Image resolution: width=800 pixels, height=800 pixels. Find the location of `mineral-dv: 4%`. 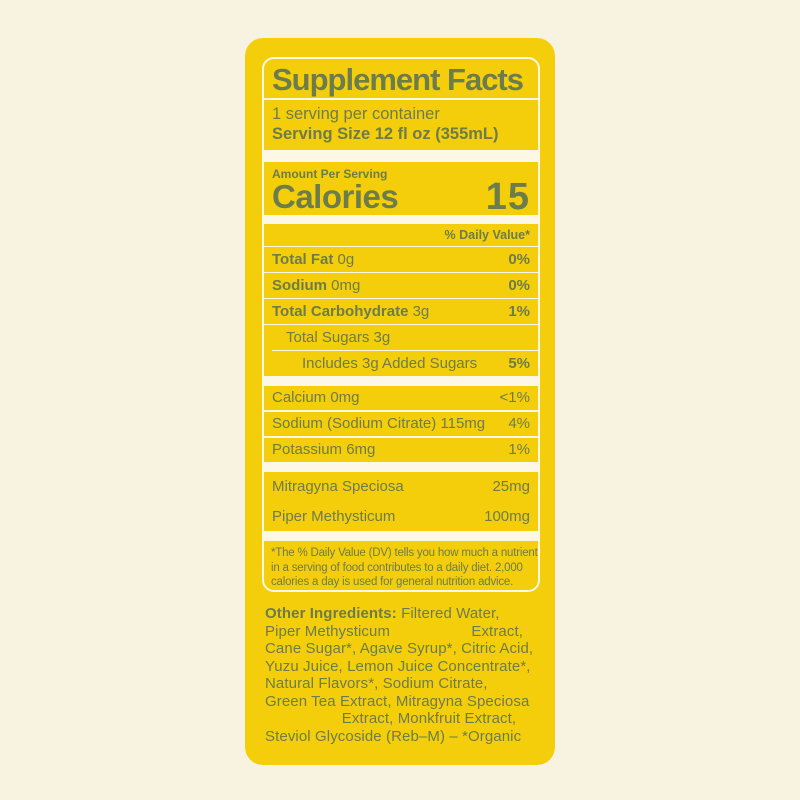

mineral-dv: 4% is located at coordinates (519, 423).